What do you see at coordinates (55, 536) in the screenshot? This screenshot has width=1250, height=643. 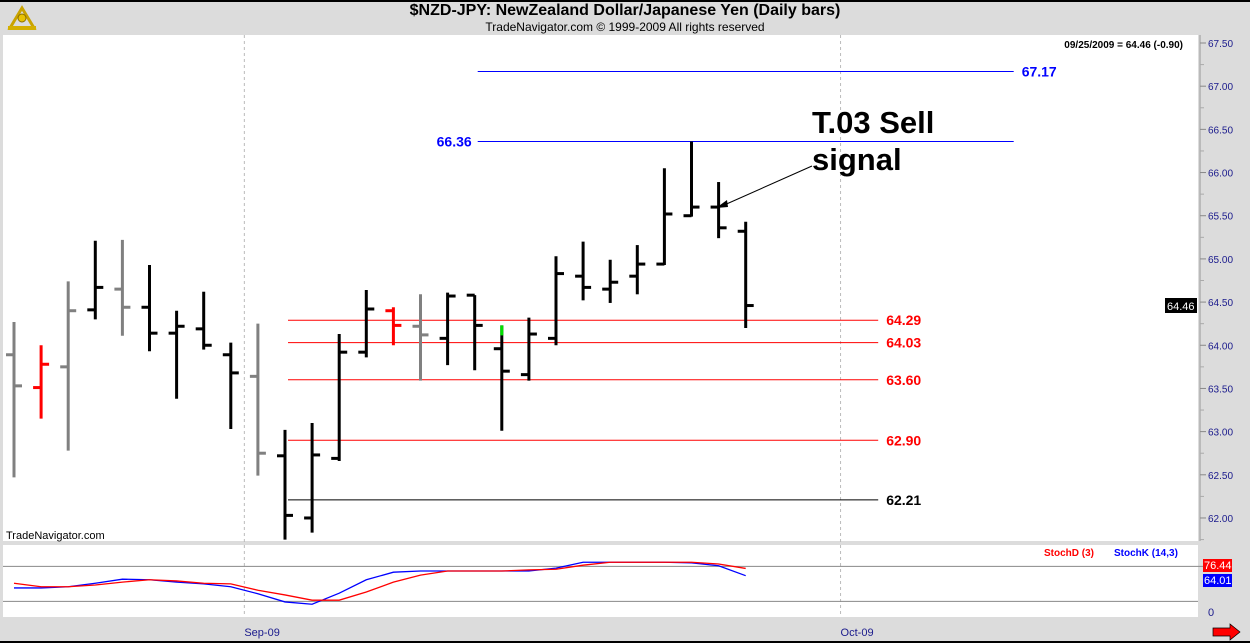 I see `watermark: TradeNavigator.com` at bounding box center [55, 536].